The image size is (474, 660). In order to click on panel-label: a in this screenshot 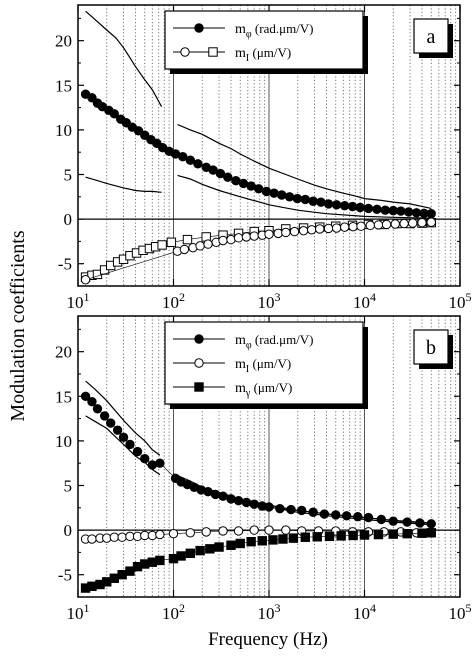, I will do `click(433, 38)`.